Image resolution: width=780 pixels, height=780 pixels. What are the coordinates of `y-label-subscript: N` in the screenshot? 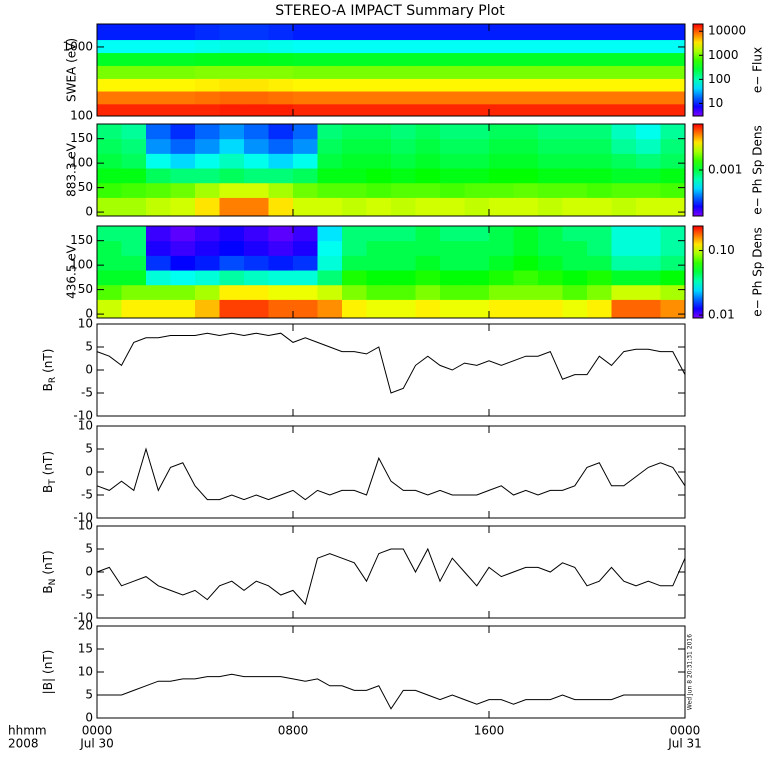 It's located at (53, 582).